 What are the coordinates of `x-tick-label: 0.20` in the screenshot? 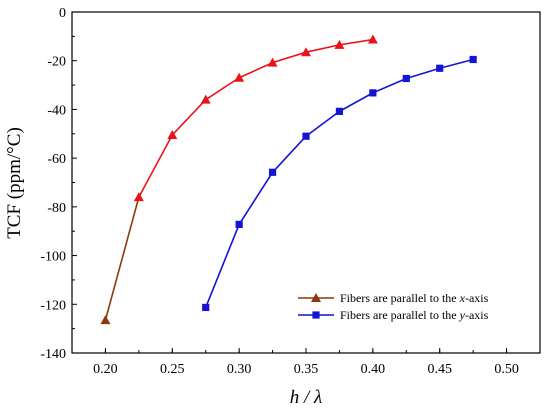 It's located at (105, 369).